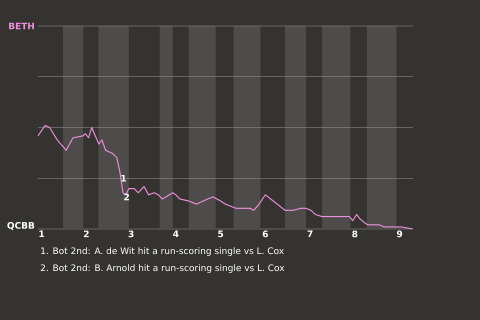  Describe the element at coordinates (265, 234) in the screenshot. I see `x-tick-label: 6` at that location.